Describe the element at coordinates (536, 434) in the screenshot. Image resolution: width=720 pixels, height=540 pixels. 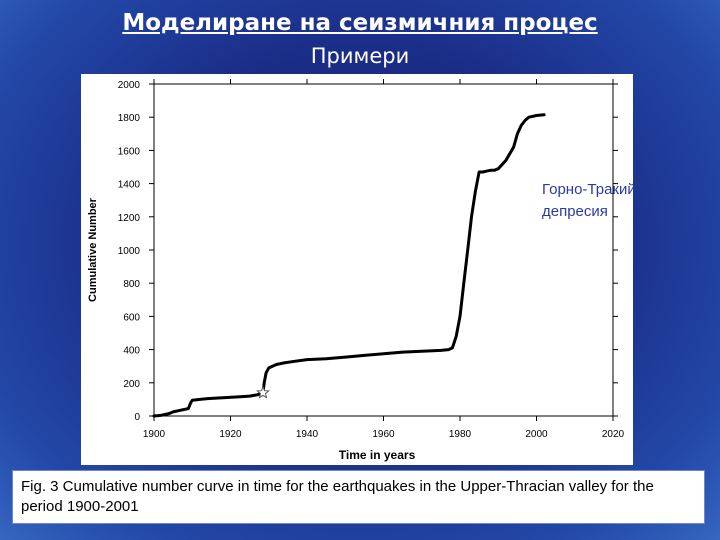
I see `x-tick-label: 2000` at that location.